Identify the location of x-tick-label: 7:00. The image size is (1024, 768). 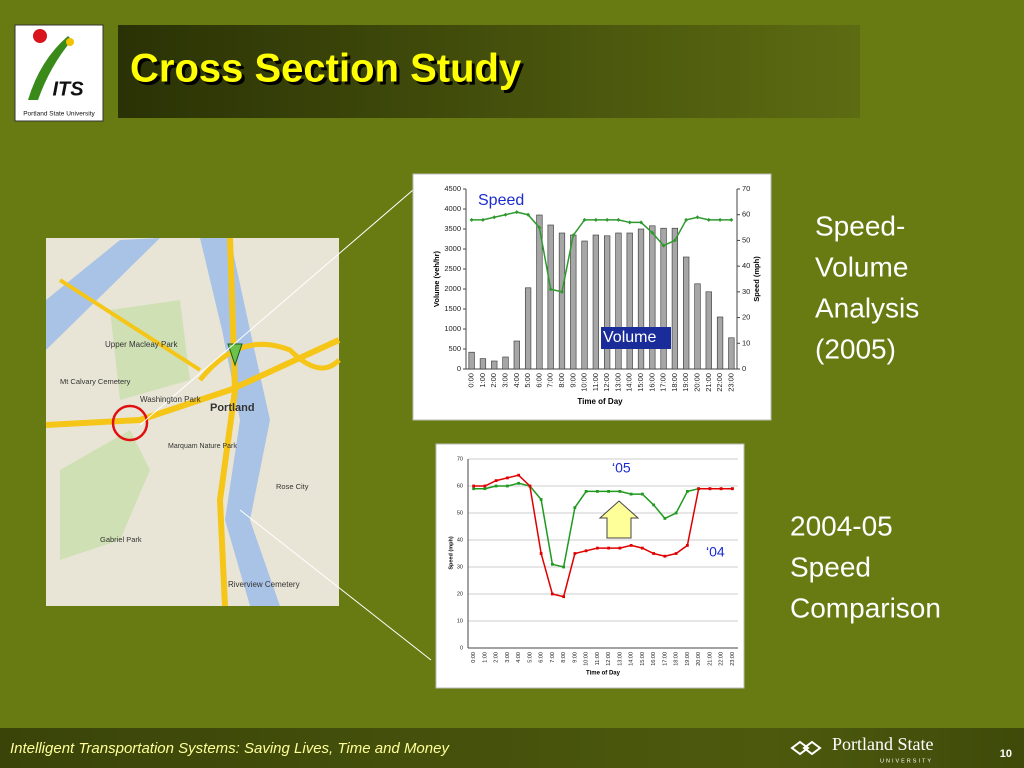
(553, 657).